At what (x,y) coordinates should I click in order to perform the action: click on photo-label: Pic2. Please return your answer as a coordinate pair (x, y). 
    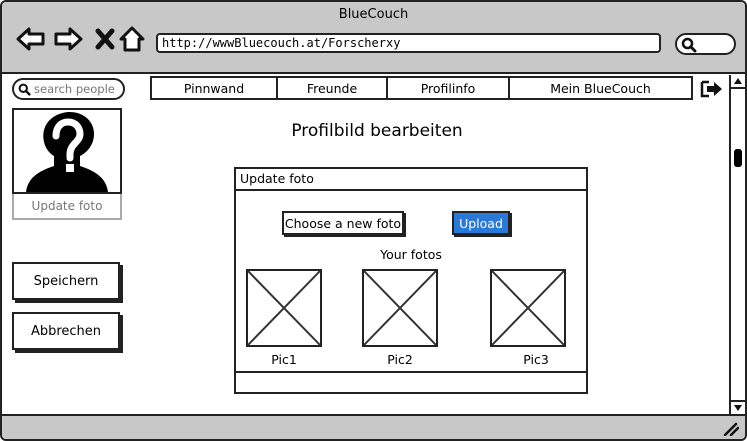
    Looking at the image, I should click on (400, 359).